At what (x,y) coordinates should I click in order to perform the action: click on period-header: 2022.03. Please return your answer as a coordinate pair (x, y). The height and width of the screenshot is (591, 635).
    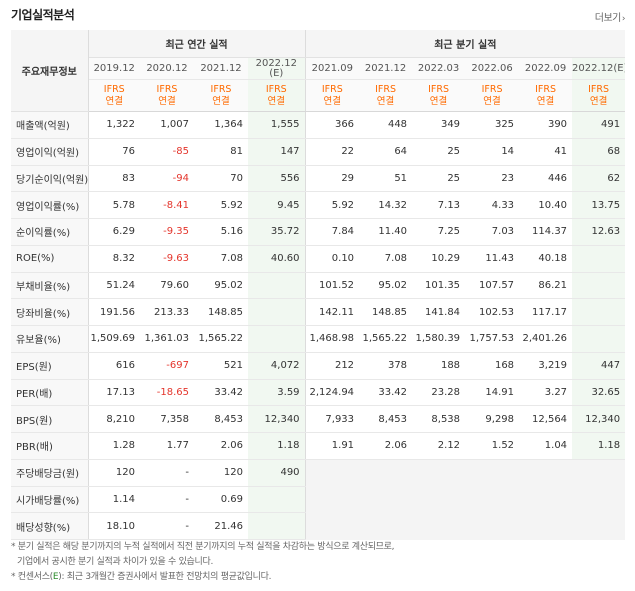
    Looking at the image, I should click on (439, 68).